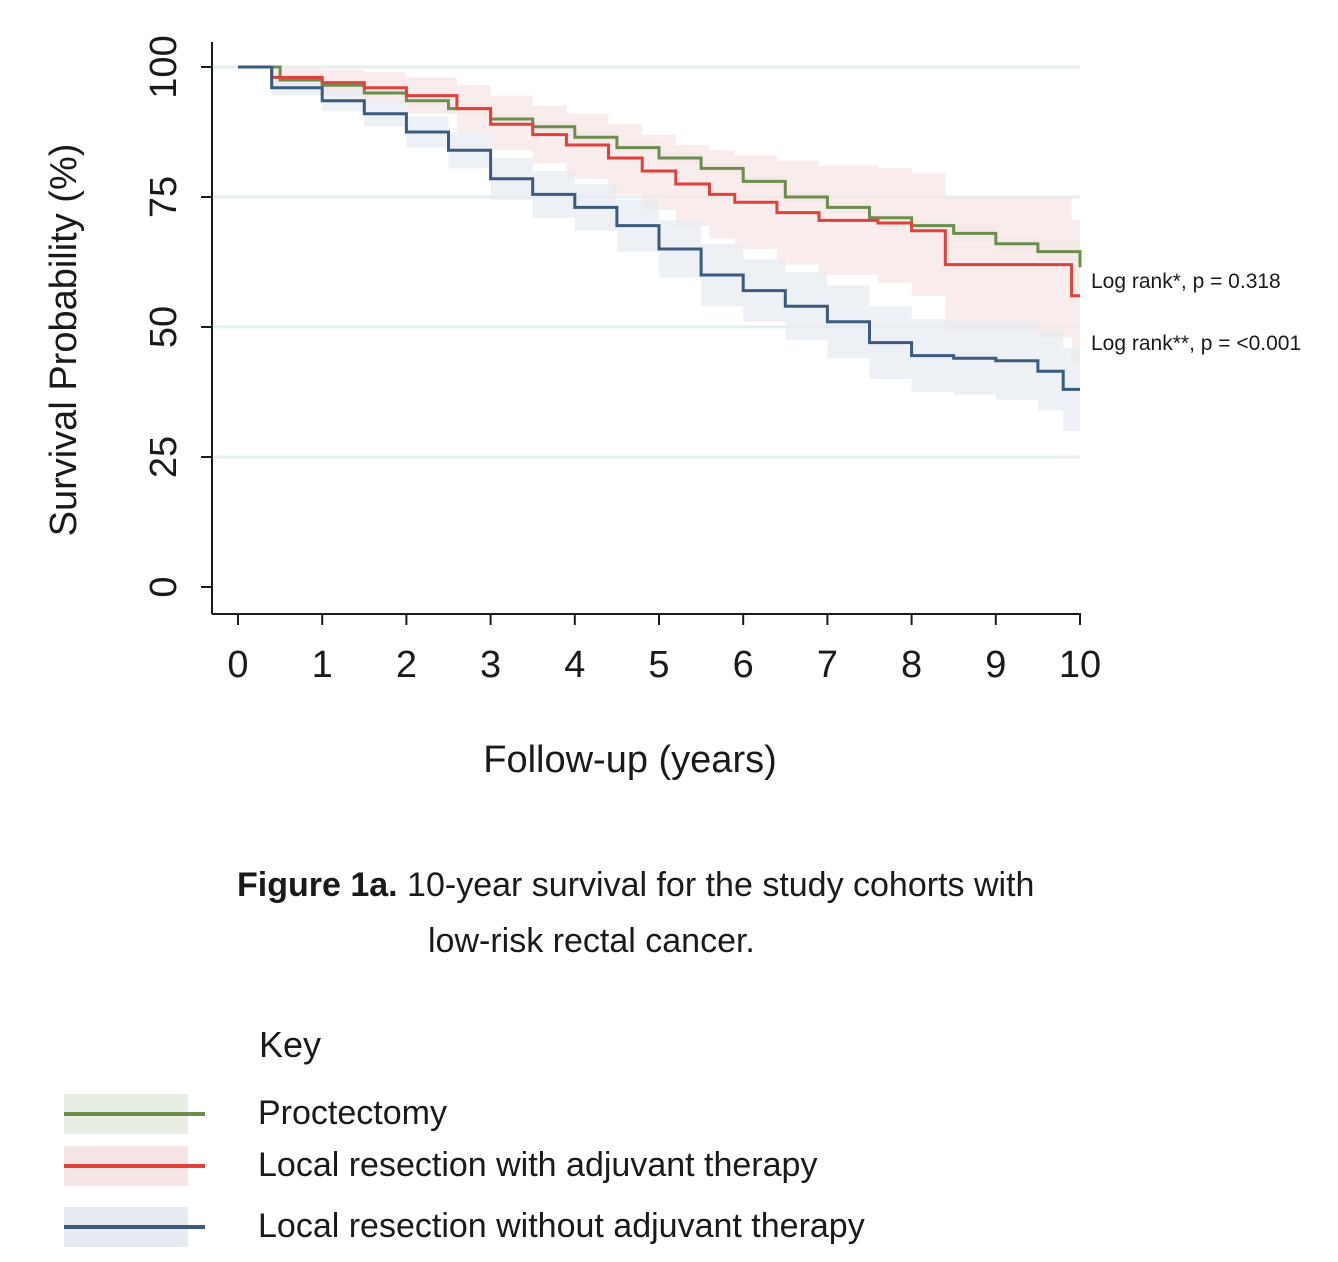 The width and height of the screenshot is (1338, 1262). I want to click on log-rank-annotation-2: Log rank**, p = <0.001, so click(1196, 343).